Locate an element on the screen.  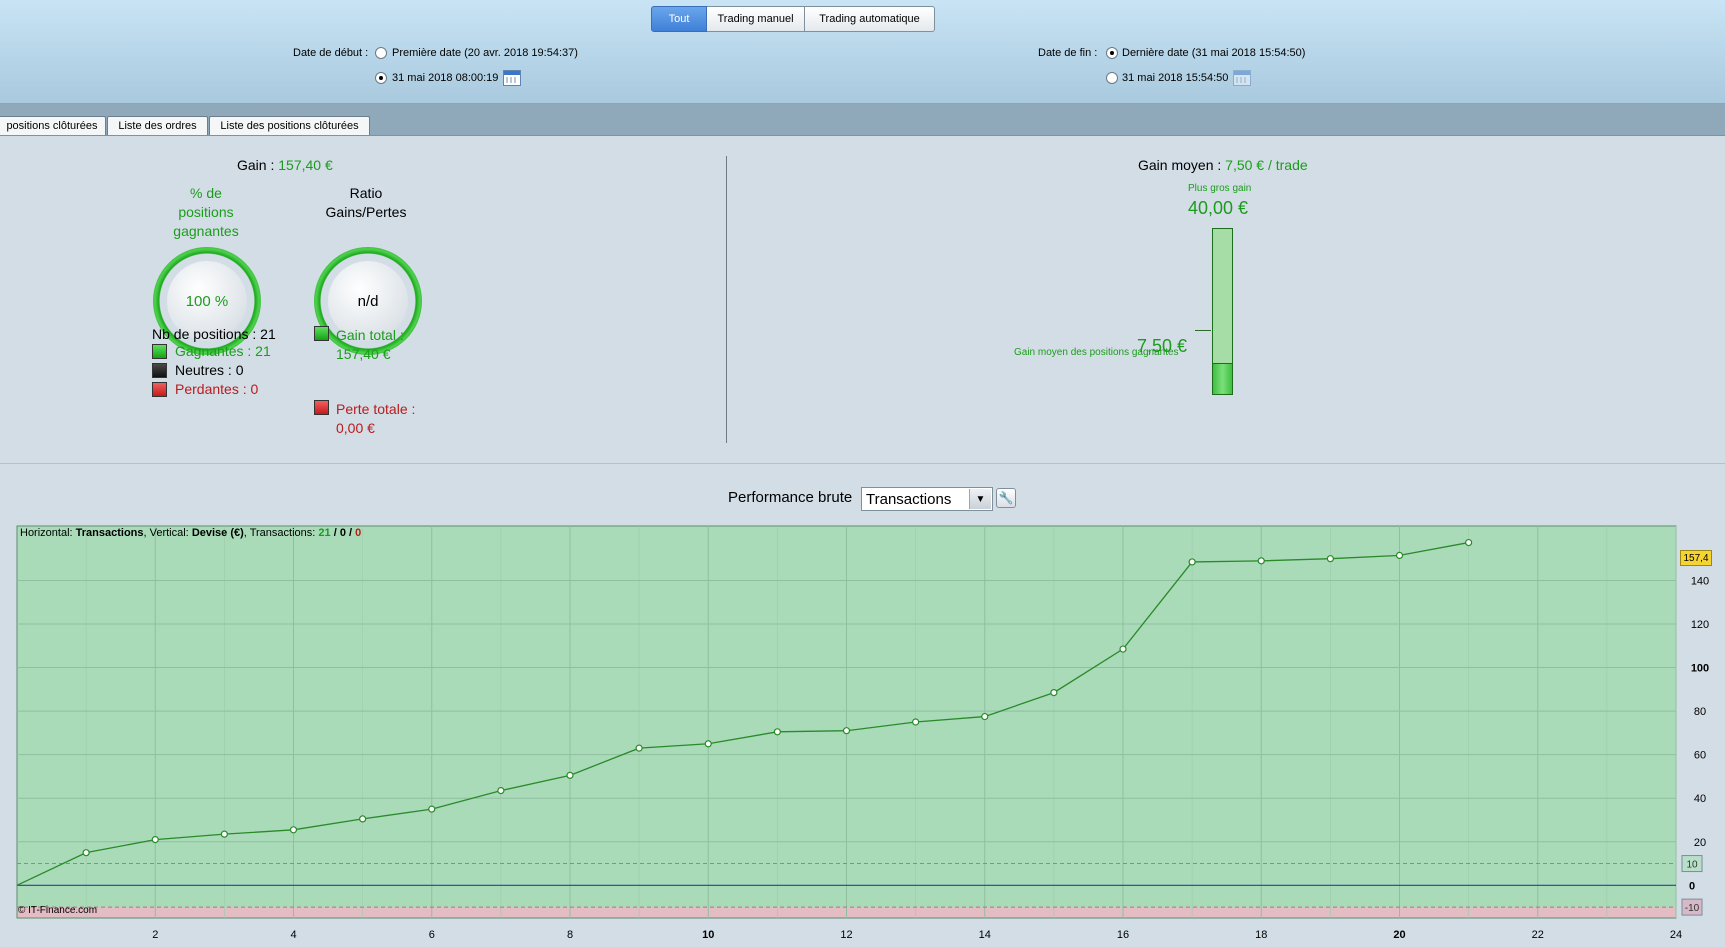
y-tick-label: 120 is located at coordinates (1700, 625).